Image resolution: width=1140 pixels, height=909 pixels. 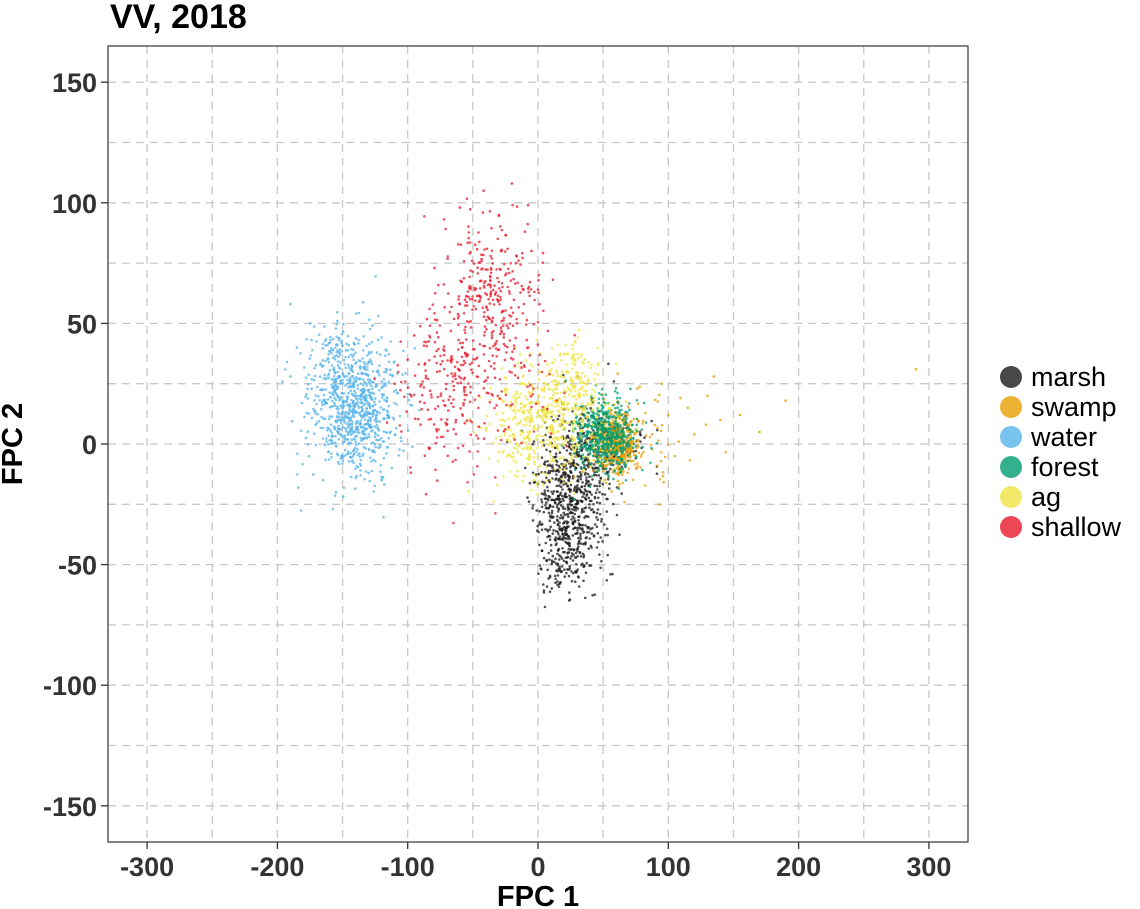 What do you see at coordinates (74, 83) in the screenshot?
I see `y-tick-label: 150` at bounding box center [74, 83].